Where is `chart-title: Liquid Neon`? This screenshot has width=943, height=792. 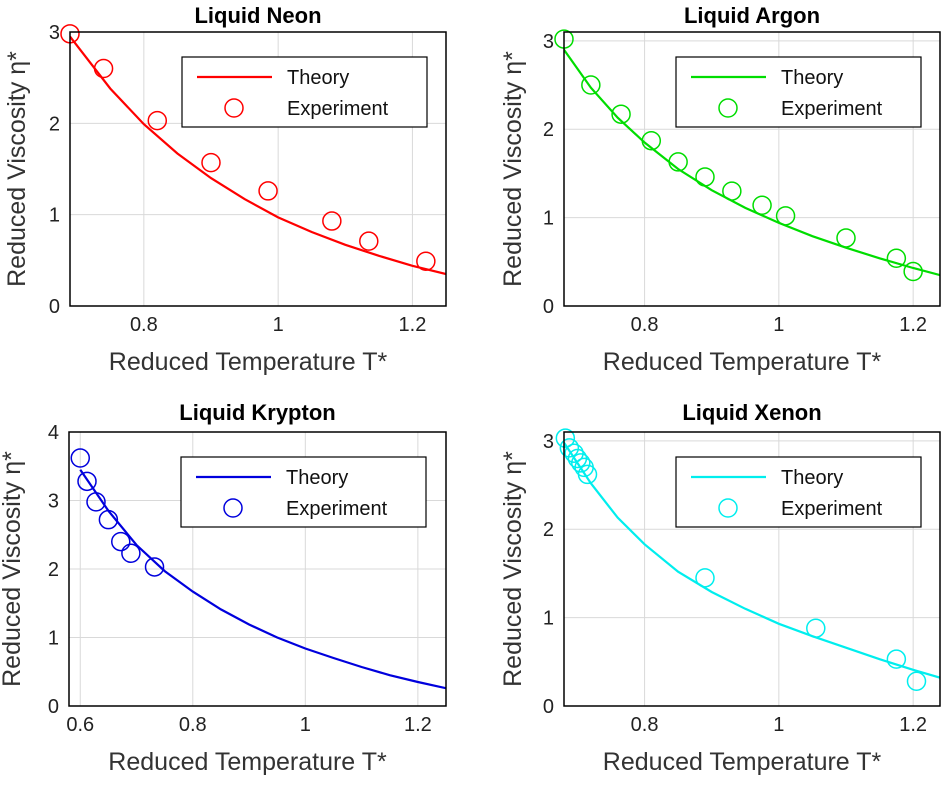
chart-title: Liquid Neon is located at coordinates (257, 15).